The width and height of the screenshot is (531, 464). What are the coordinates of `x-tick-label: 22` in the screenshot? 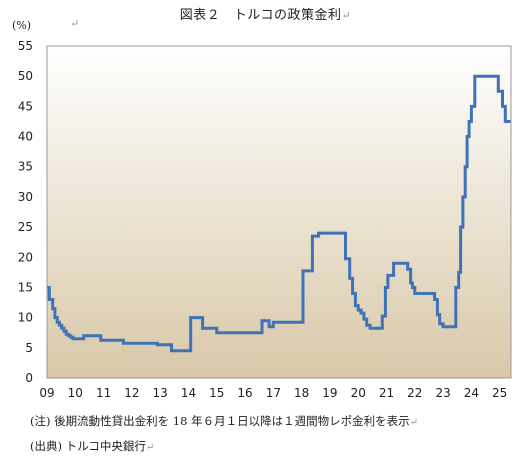 It's located at (414, 393).